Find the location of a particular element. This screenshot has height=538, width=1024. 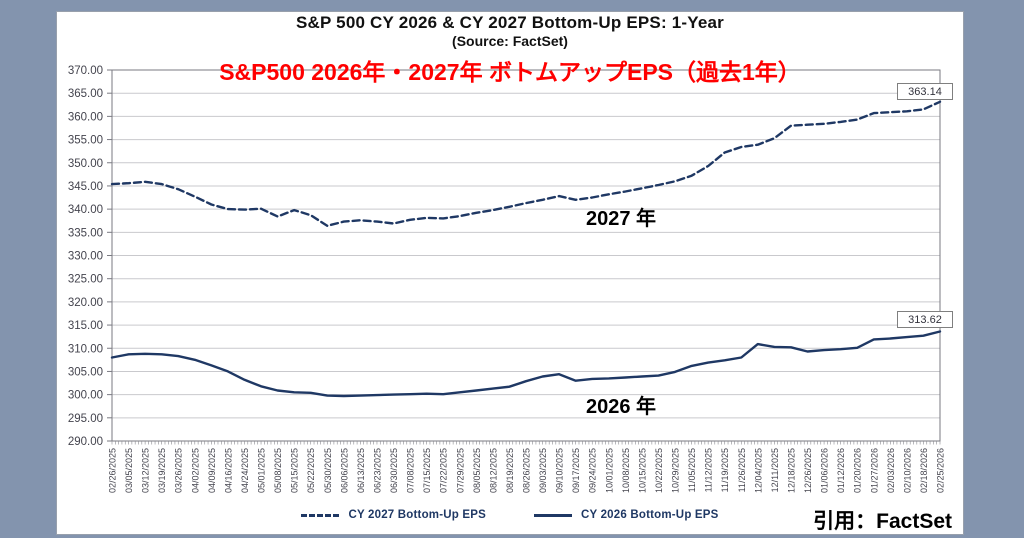

x-axis-tick-label: 03/26/2025 is located at coordinates (179, 470).